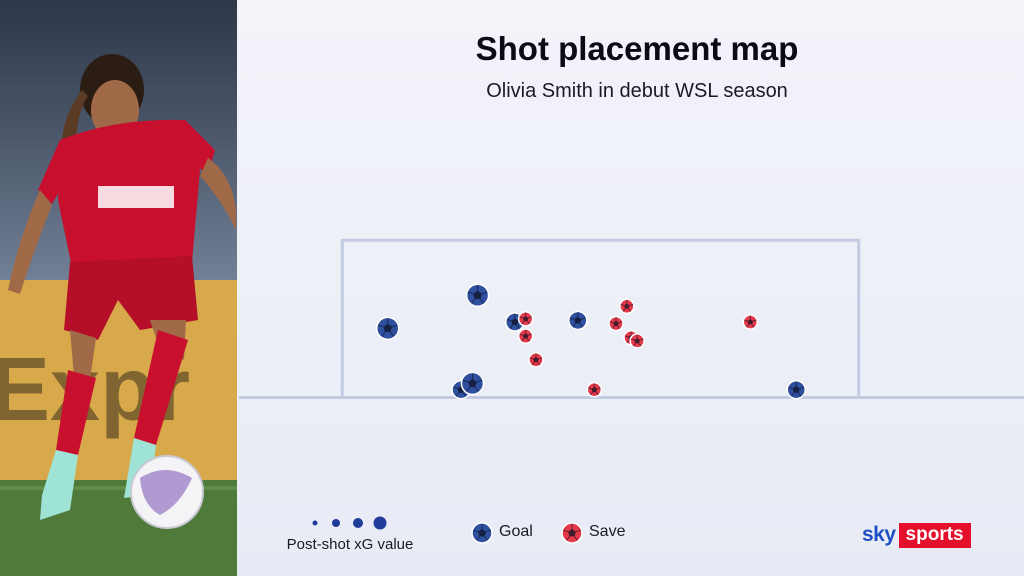 This screenshot has height=576, width=1024. Describe the element at coordinates (607, 531) in the screenshot. I see `legend-save-label: Save` at that location.